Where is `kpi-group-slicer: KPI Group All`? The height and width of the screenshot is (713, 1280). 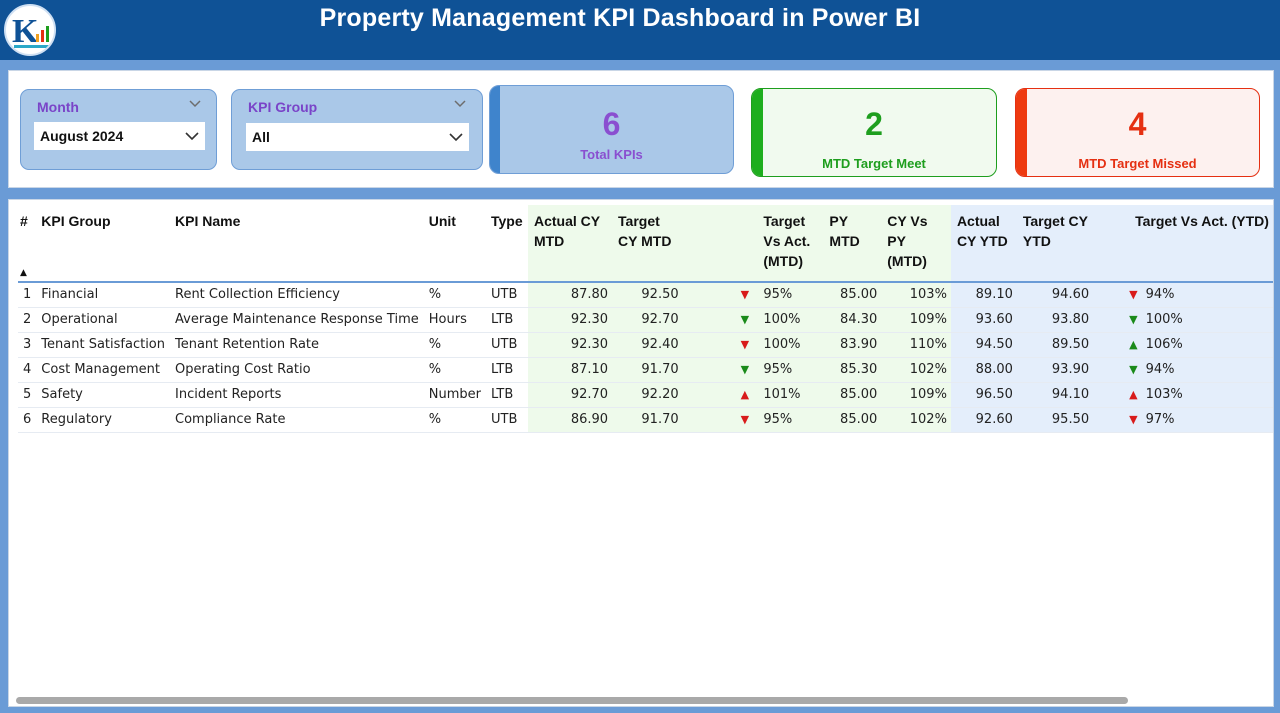 kpi-group-slicer: KPI Group All is located at coordinates (357, 129).